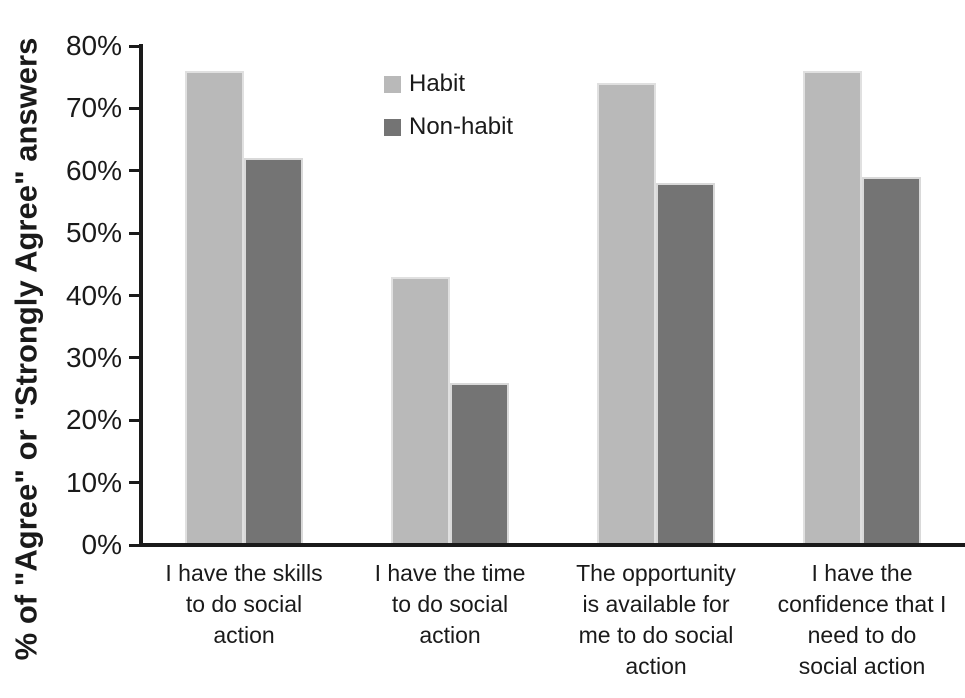  What do you see at coordinates (450, 604) in the screenshot?
I see `category-label: I have the time to do social action` at bounding box center [450, 604].